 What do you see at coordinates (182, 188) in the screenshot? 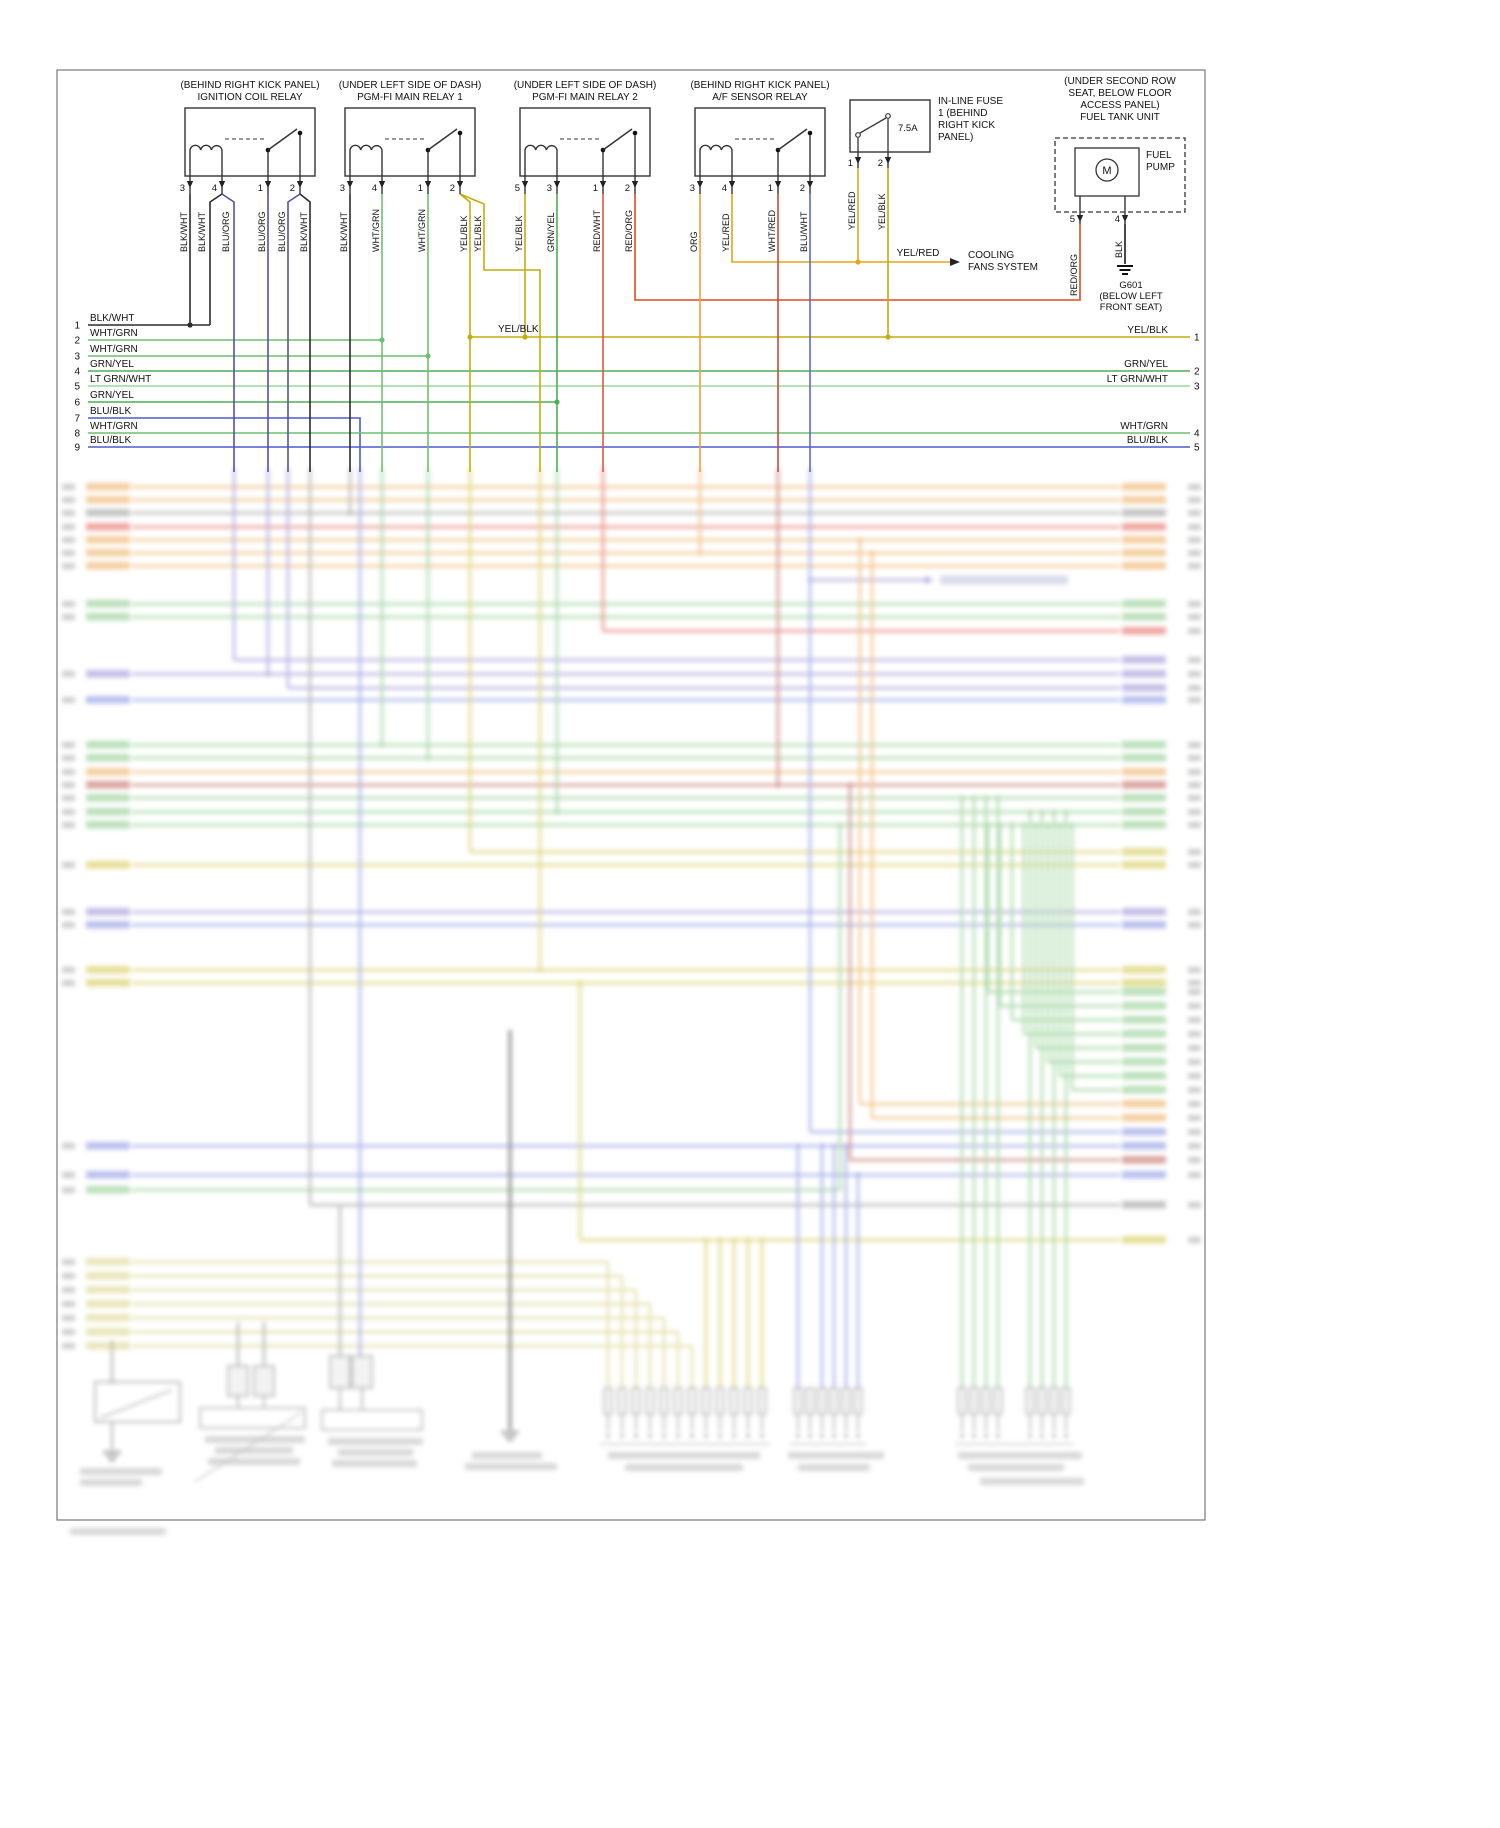
I see `pin-number: 3` at bounding box center [182, 188].